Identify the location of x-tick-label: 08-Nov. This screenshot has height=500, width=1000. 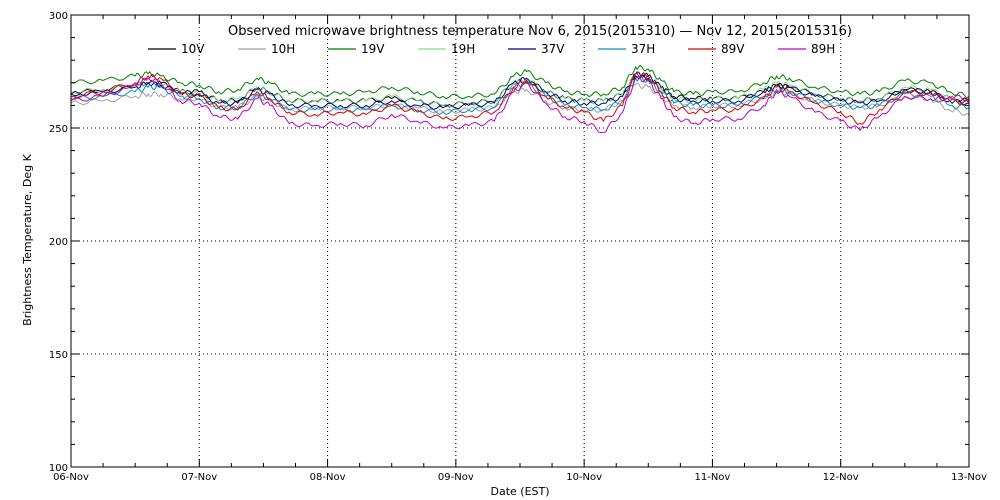
(328, 477).